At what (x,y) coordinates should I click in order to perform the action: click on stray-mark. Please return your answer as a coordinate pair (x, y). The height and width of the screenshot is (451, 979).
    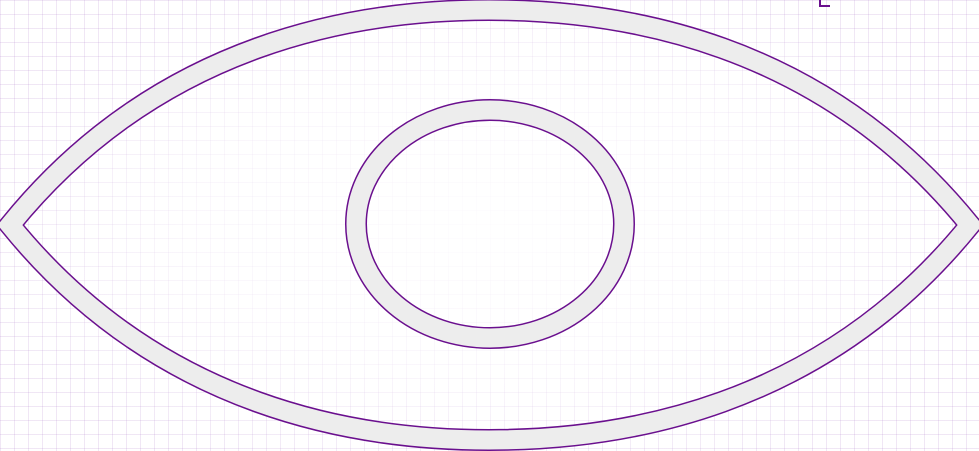
    Looking at the image, I should click on (824, 3).